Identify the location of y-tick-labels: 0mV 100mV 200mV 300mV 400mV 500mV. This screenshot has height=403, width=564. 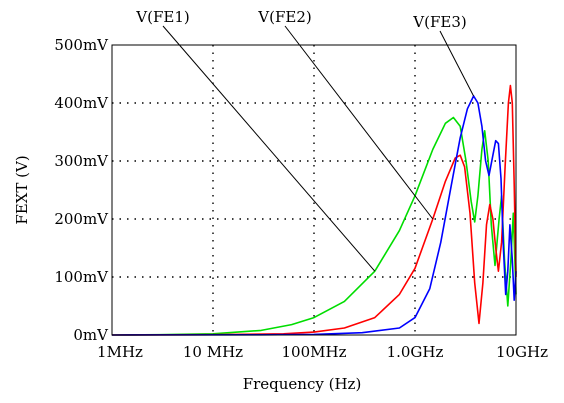
(81, 190).